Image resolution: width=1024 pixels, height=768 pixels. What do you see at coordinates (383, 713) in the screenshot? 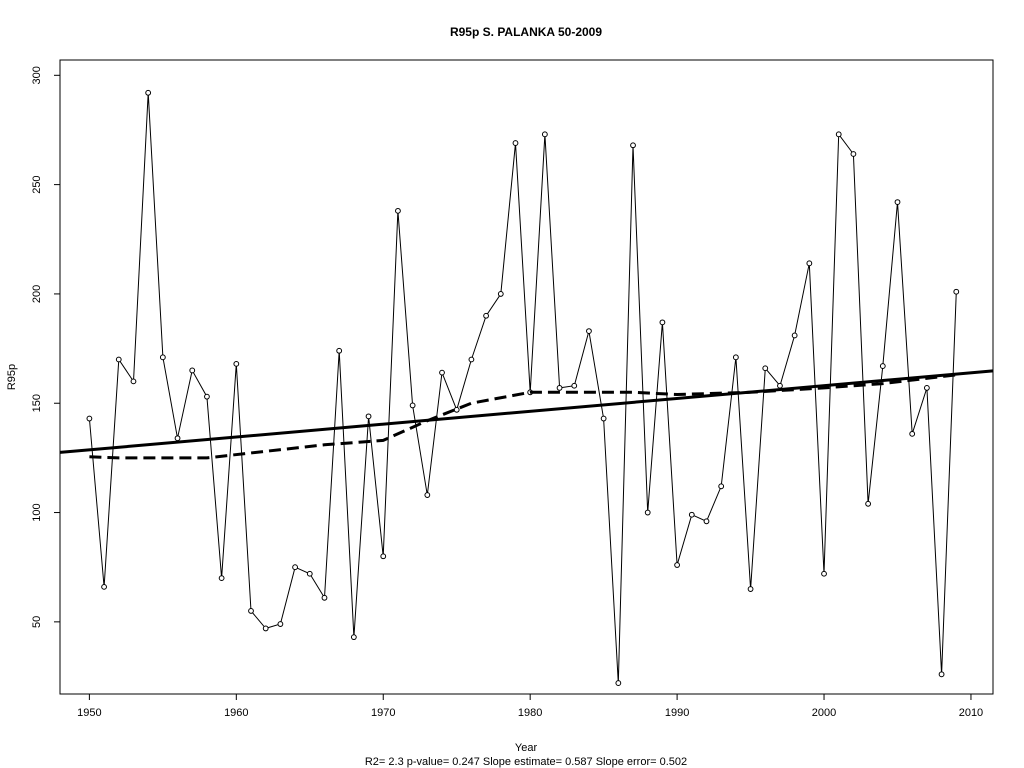
I see `x-tick-label: 1970` at bounding box center [383, 713].